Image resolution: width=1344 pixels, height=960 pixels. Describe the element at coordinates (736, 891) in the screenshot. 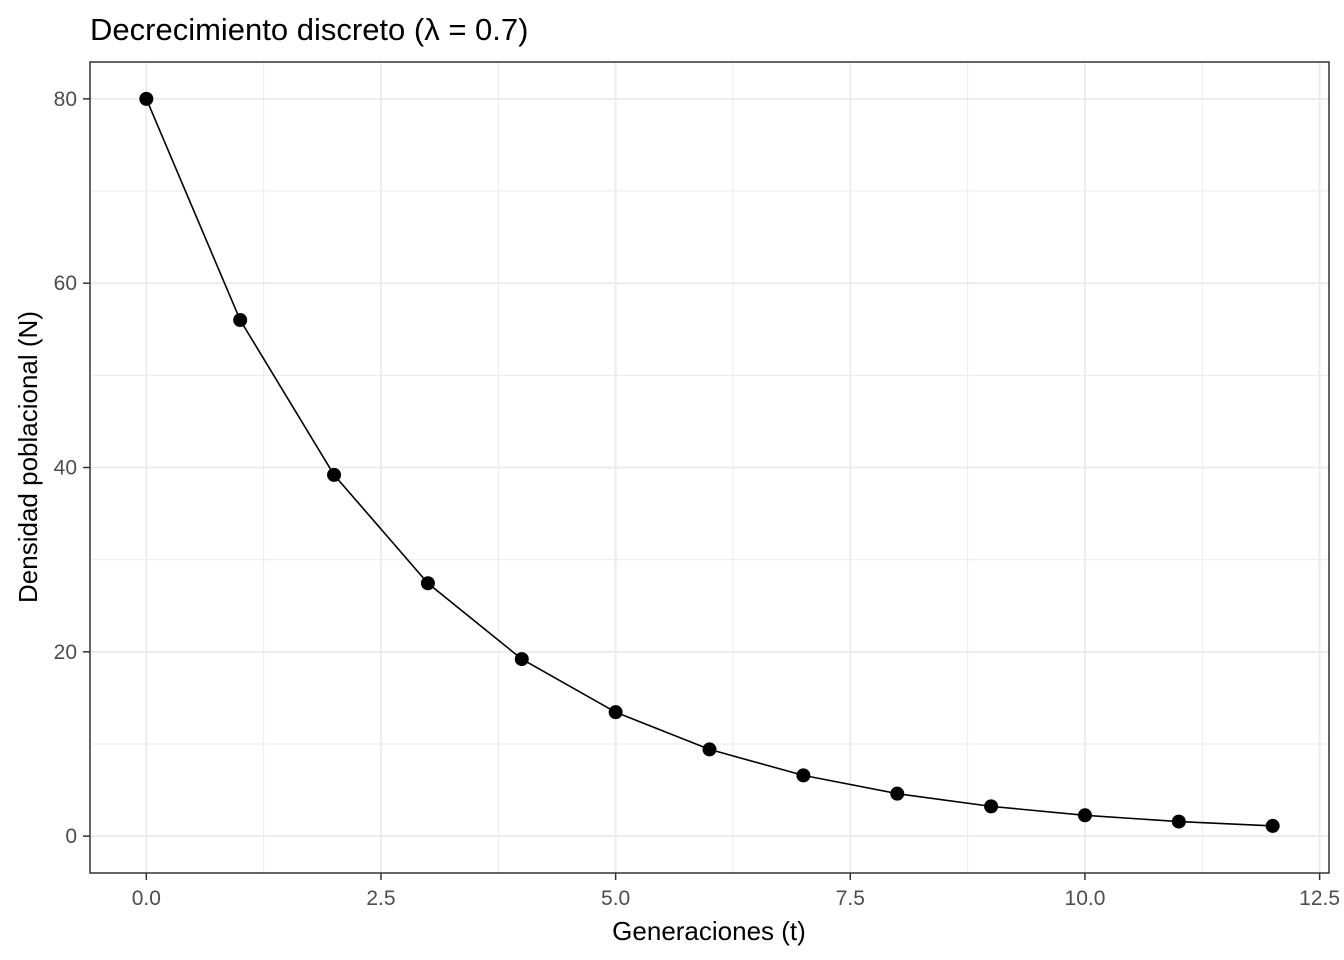

I see `x-axis: 0.0 2.5 5.0 7.5 10.0 12.5` at that location.